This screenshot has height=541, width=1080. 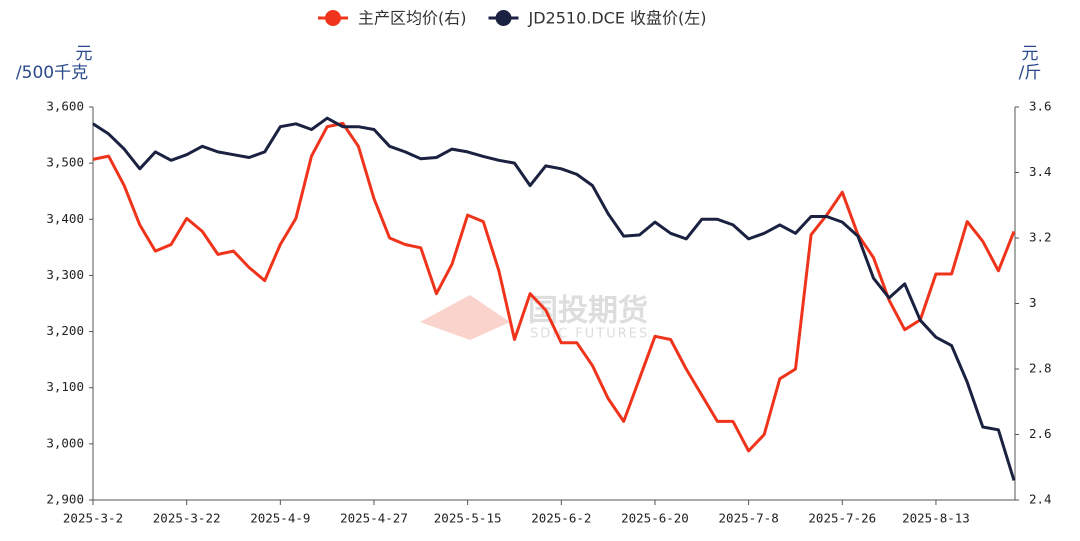 I want to click on y-tick-label: 3,500, so click(x=65, y=162).